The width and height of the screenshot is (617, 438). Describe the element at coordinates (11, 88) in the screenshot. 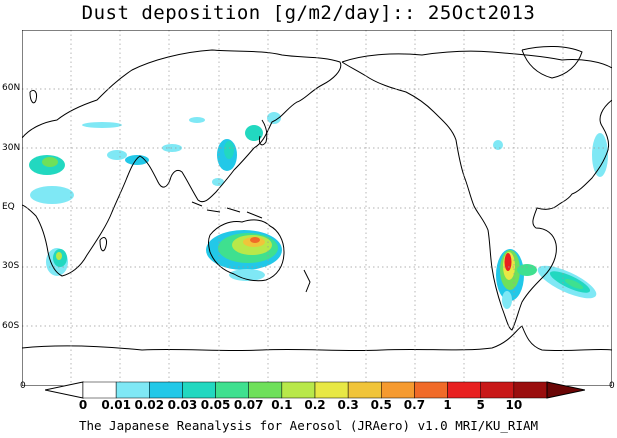

I see `lat-label: 60N` at that location.